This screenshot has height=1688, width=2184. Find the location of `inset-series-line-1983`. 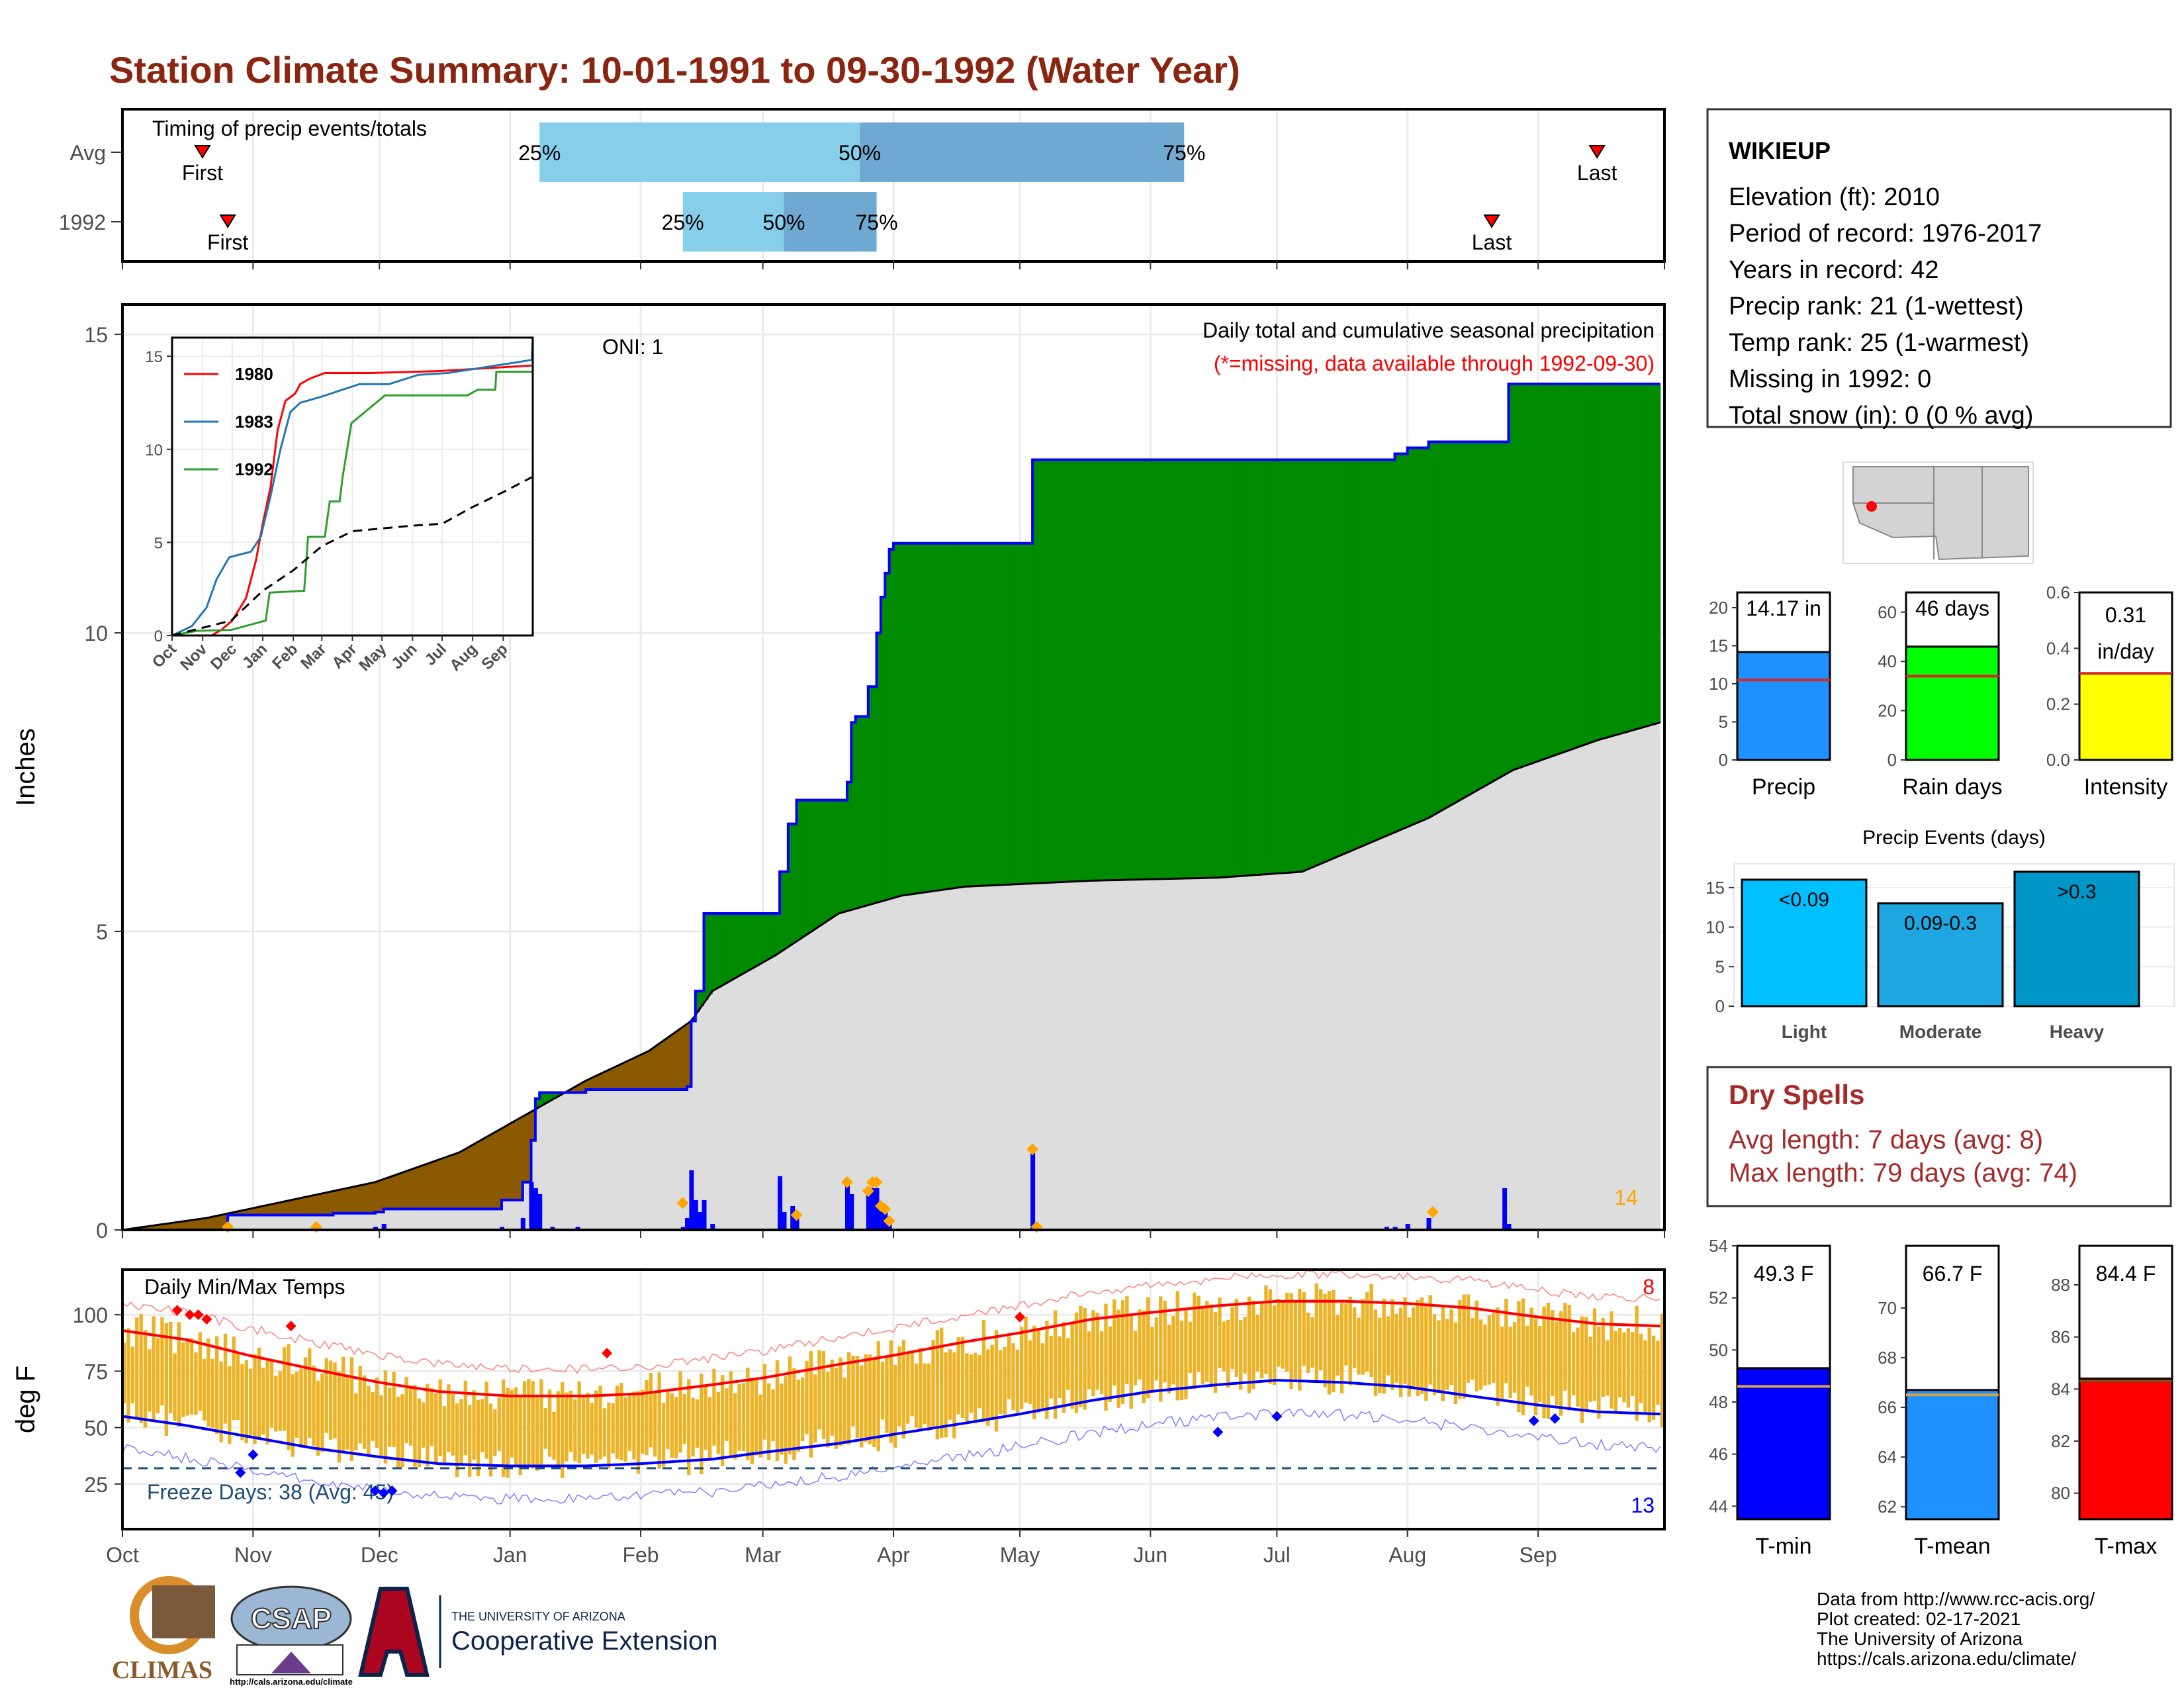

inset-series-line-1983 is located at coordinates (353, 487).